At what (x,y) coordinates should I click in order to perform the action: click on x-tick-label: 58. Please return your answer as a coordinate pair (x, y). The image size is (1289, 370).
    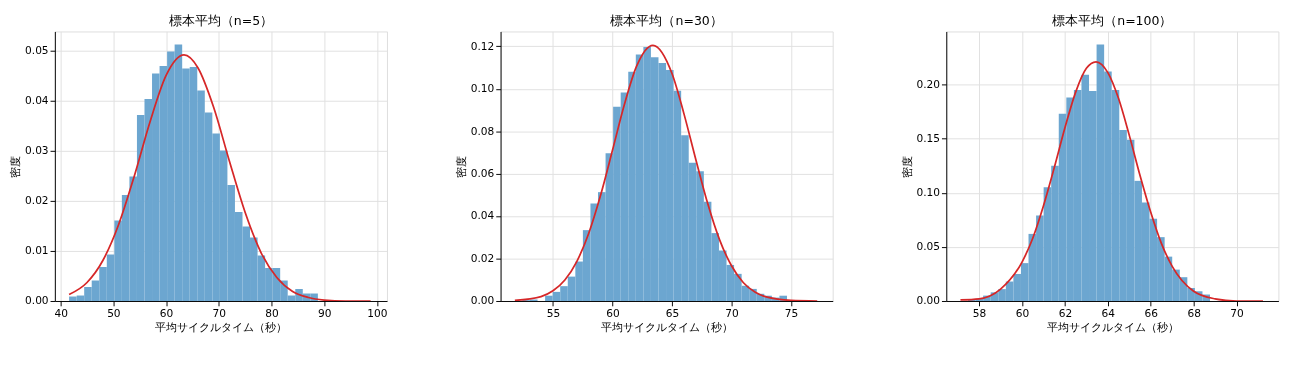
    Looking at the image, I should click on (979, 312).